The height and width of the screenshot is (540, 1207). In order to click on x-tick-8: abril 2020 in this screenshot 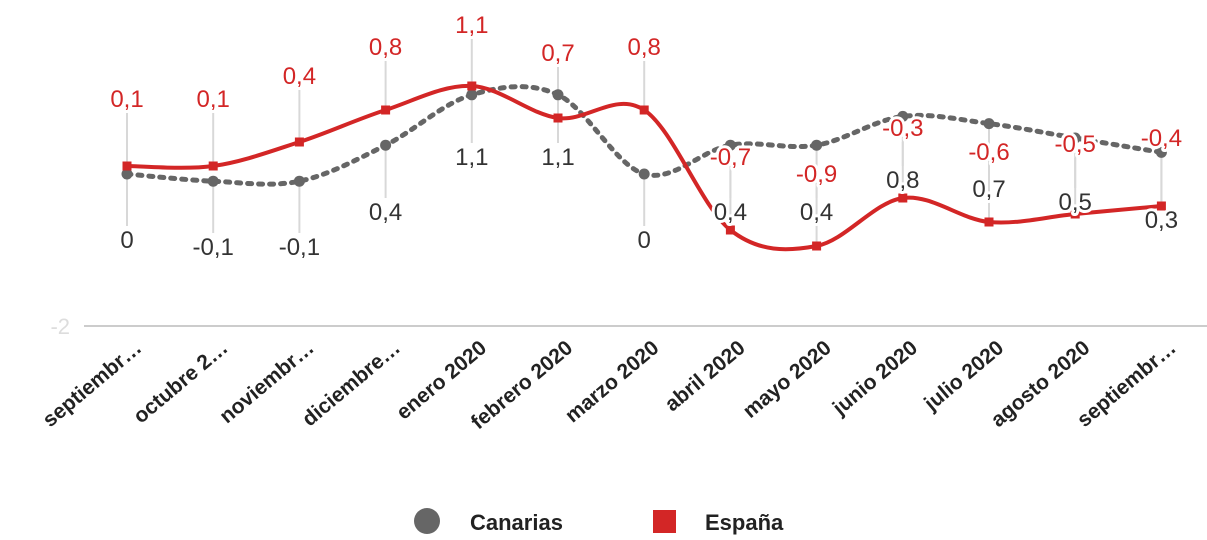, I will do `click(705, 376)`.